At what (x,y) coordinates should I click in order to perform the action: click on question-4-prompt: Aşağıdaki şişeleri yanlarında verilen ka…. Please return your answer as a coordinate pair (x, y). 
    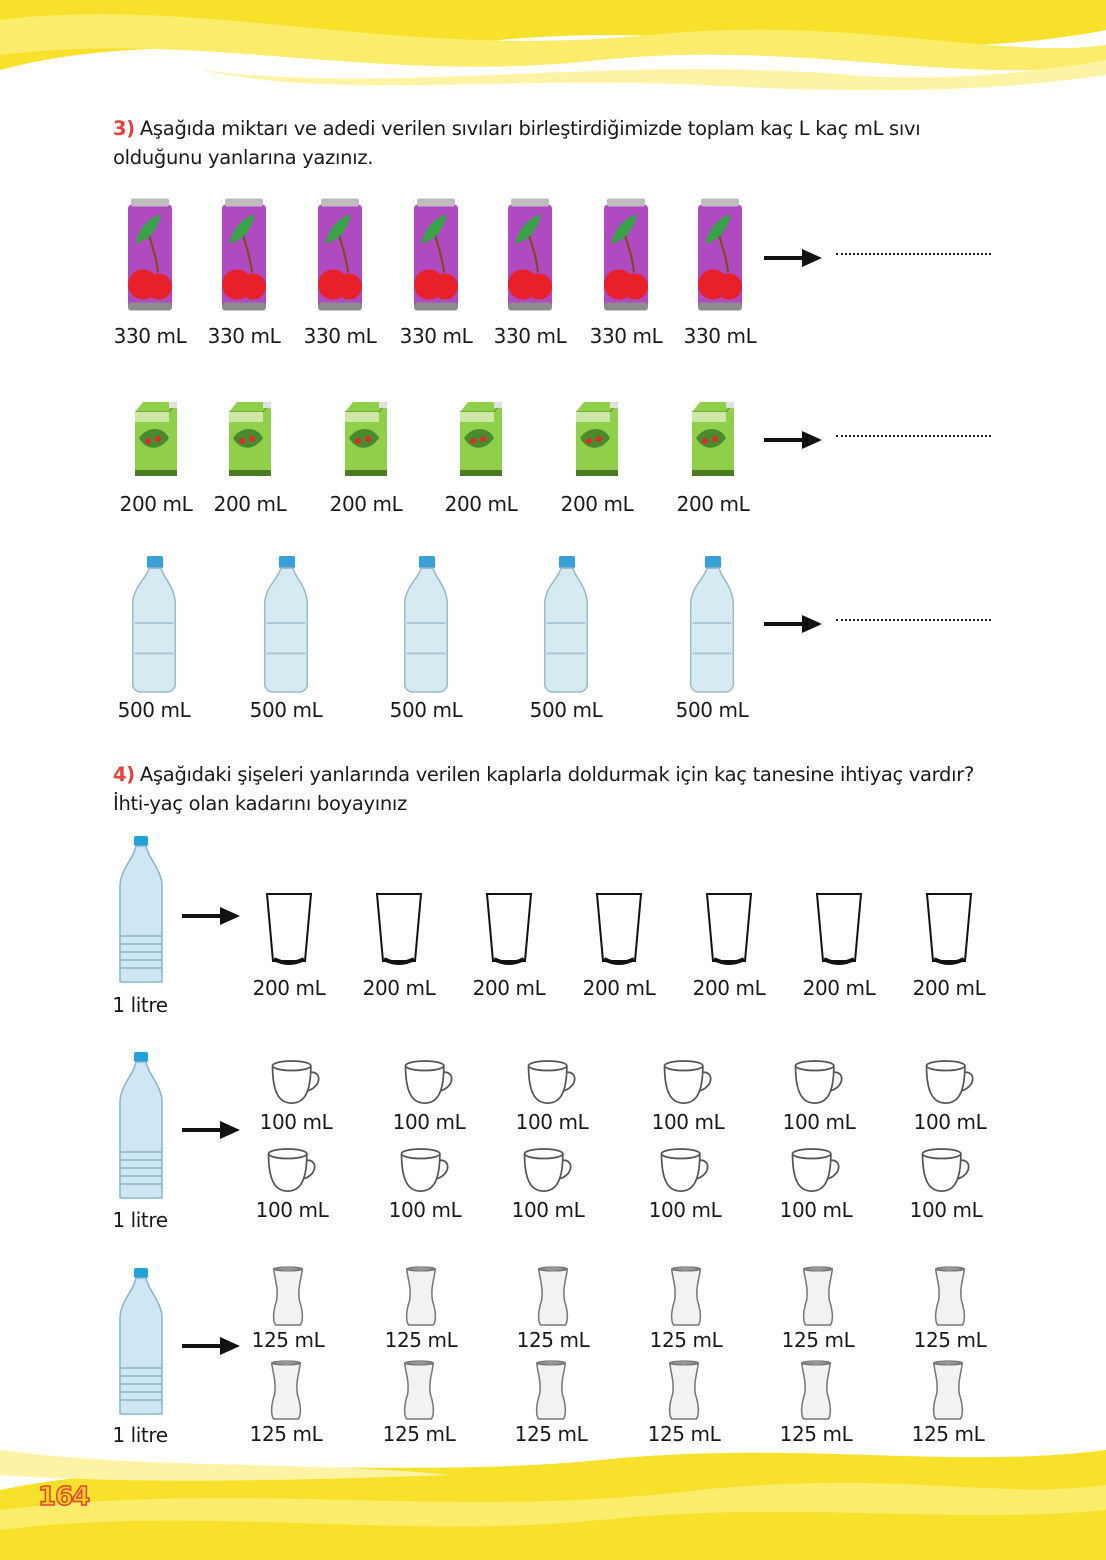
    Looking at the image, I should click on (544, 789).